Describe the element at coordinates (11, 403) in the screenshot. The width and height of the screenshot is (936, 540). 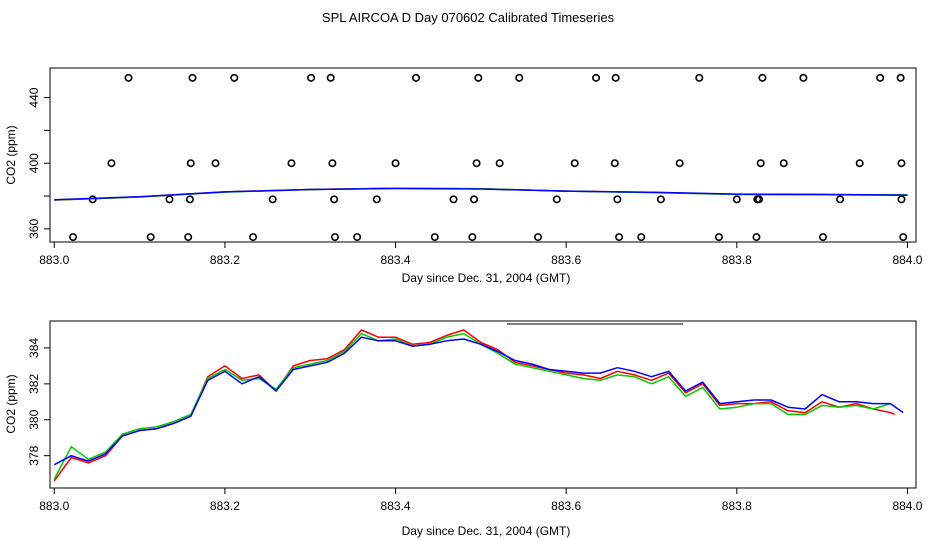
I see `bottom-y-axis-label: CO2 (ppm)` at that location.